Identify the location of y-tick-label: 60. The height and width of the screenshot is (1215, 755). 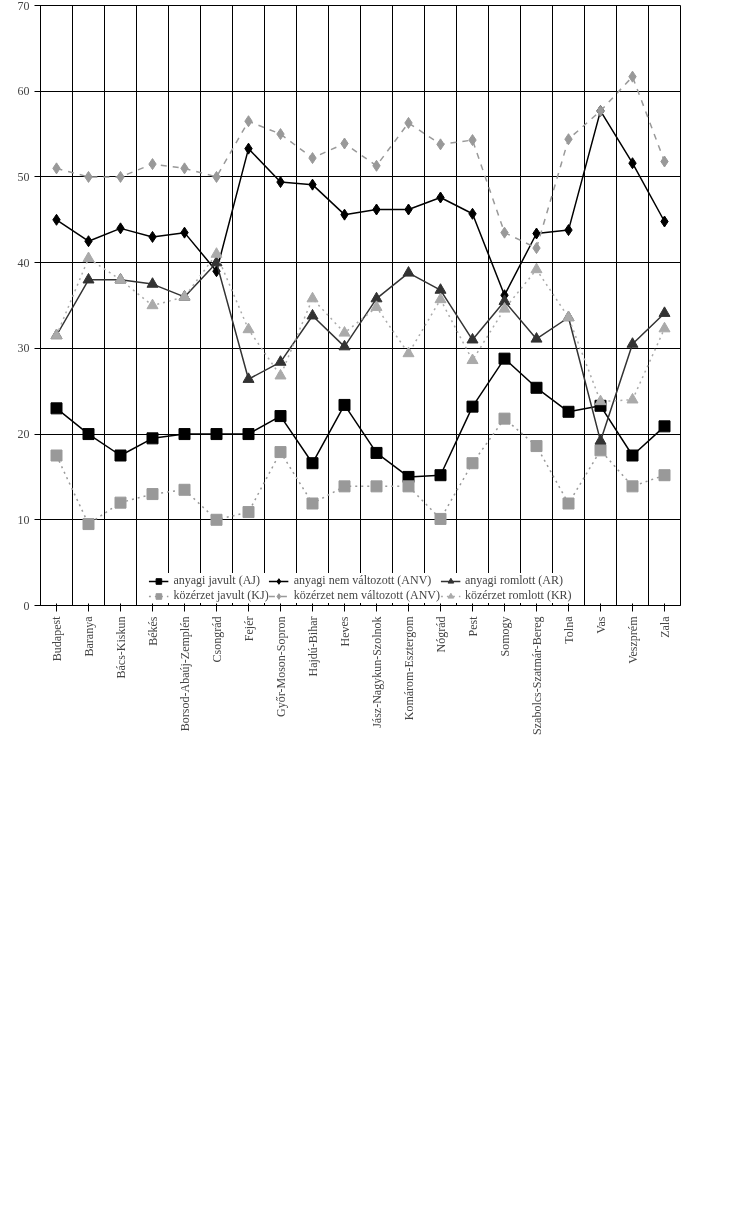
(23, 91).